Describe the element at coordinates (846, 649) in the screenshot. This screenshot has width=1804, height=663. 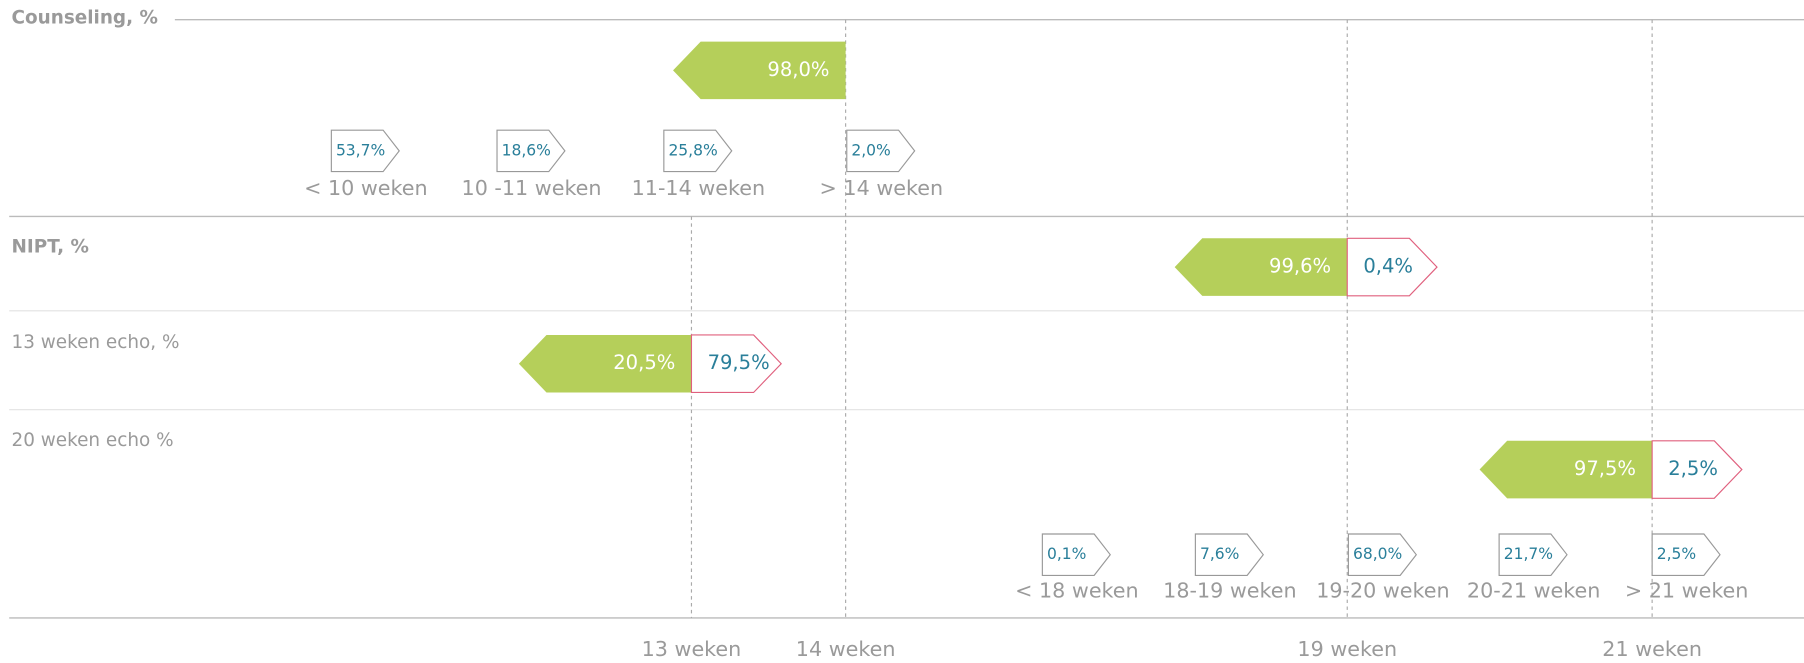
I see `axis-label: 14 weken` at that location.